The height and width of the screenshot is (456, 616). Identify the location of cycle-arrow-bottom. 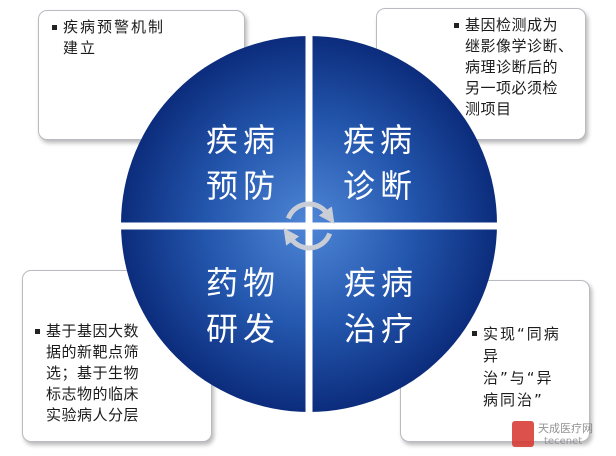
(308, 239).